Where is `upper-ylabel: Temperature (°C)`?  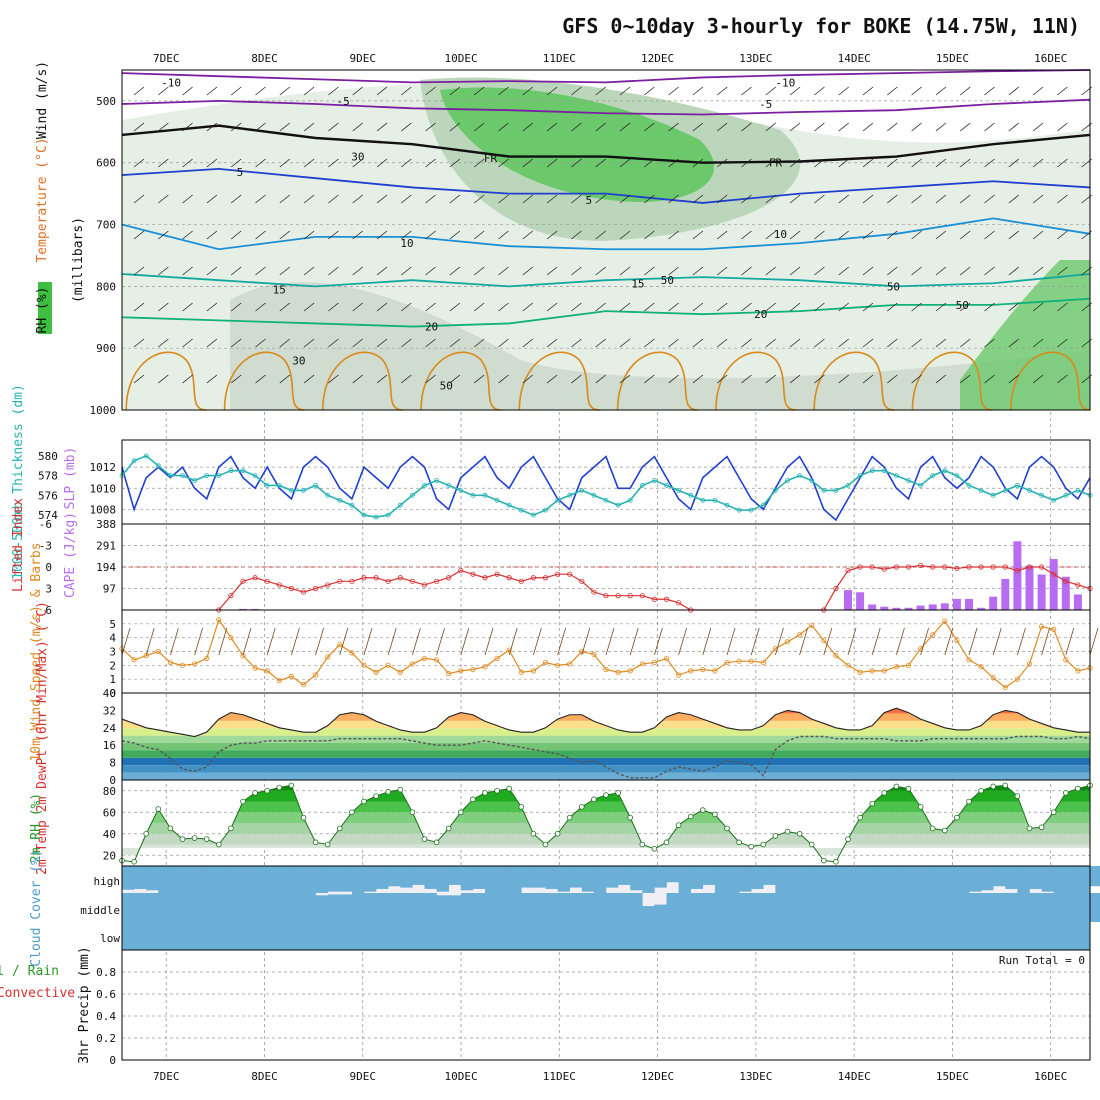 upper-ylabel: Temperature (°C) is located at coordinates (42, 199).